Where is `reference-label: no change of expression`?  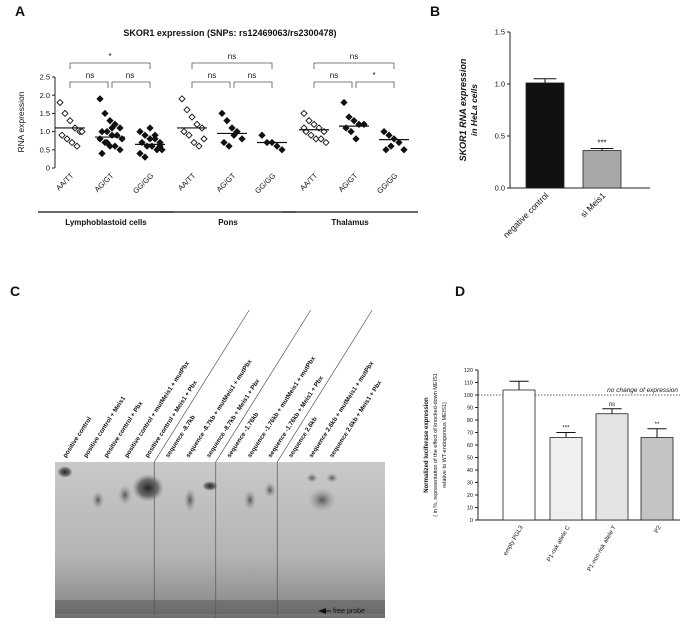 reference-label: no change of expression is located at coordinates (642, 390).